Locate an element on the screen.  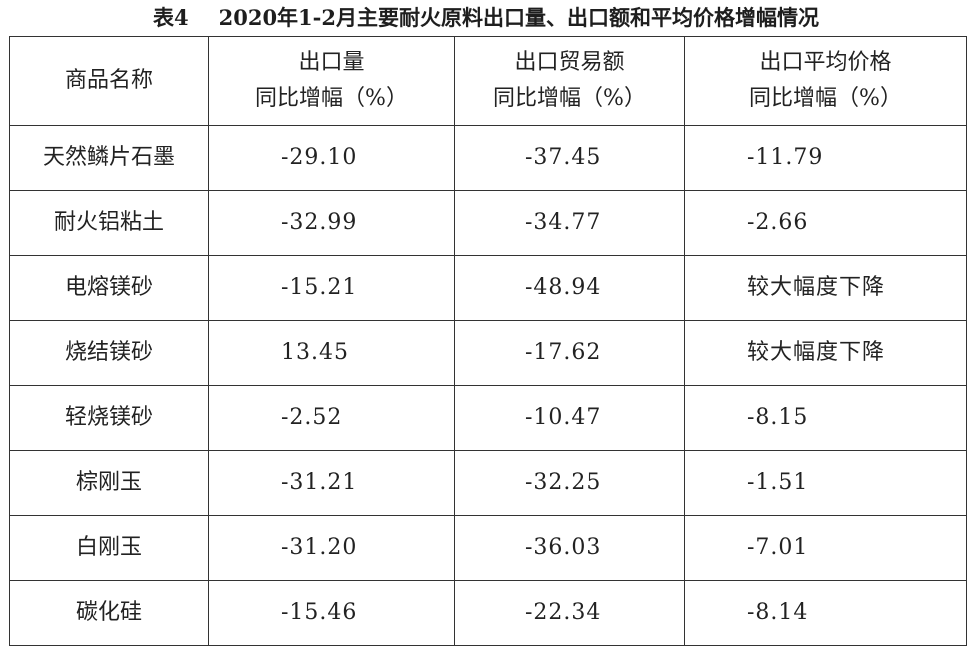
header-export-volume: 出口量 同比增幅（%） is located at coordinates (331, 81).